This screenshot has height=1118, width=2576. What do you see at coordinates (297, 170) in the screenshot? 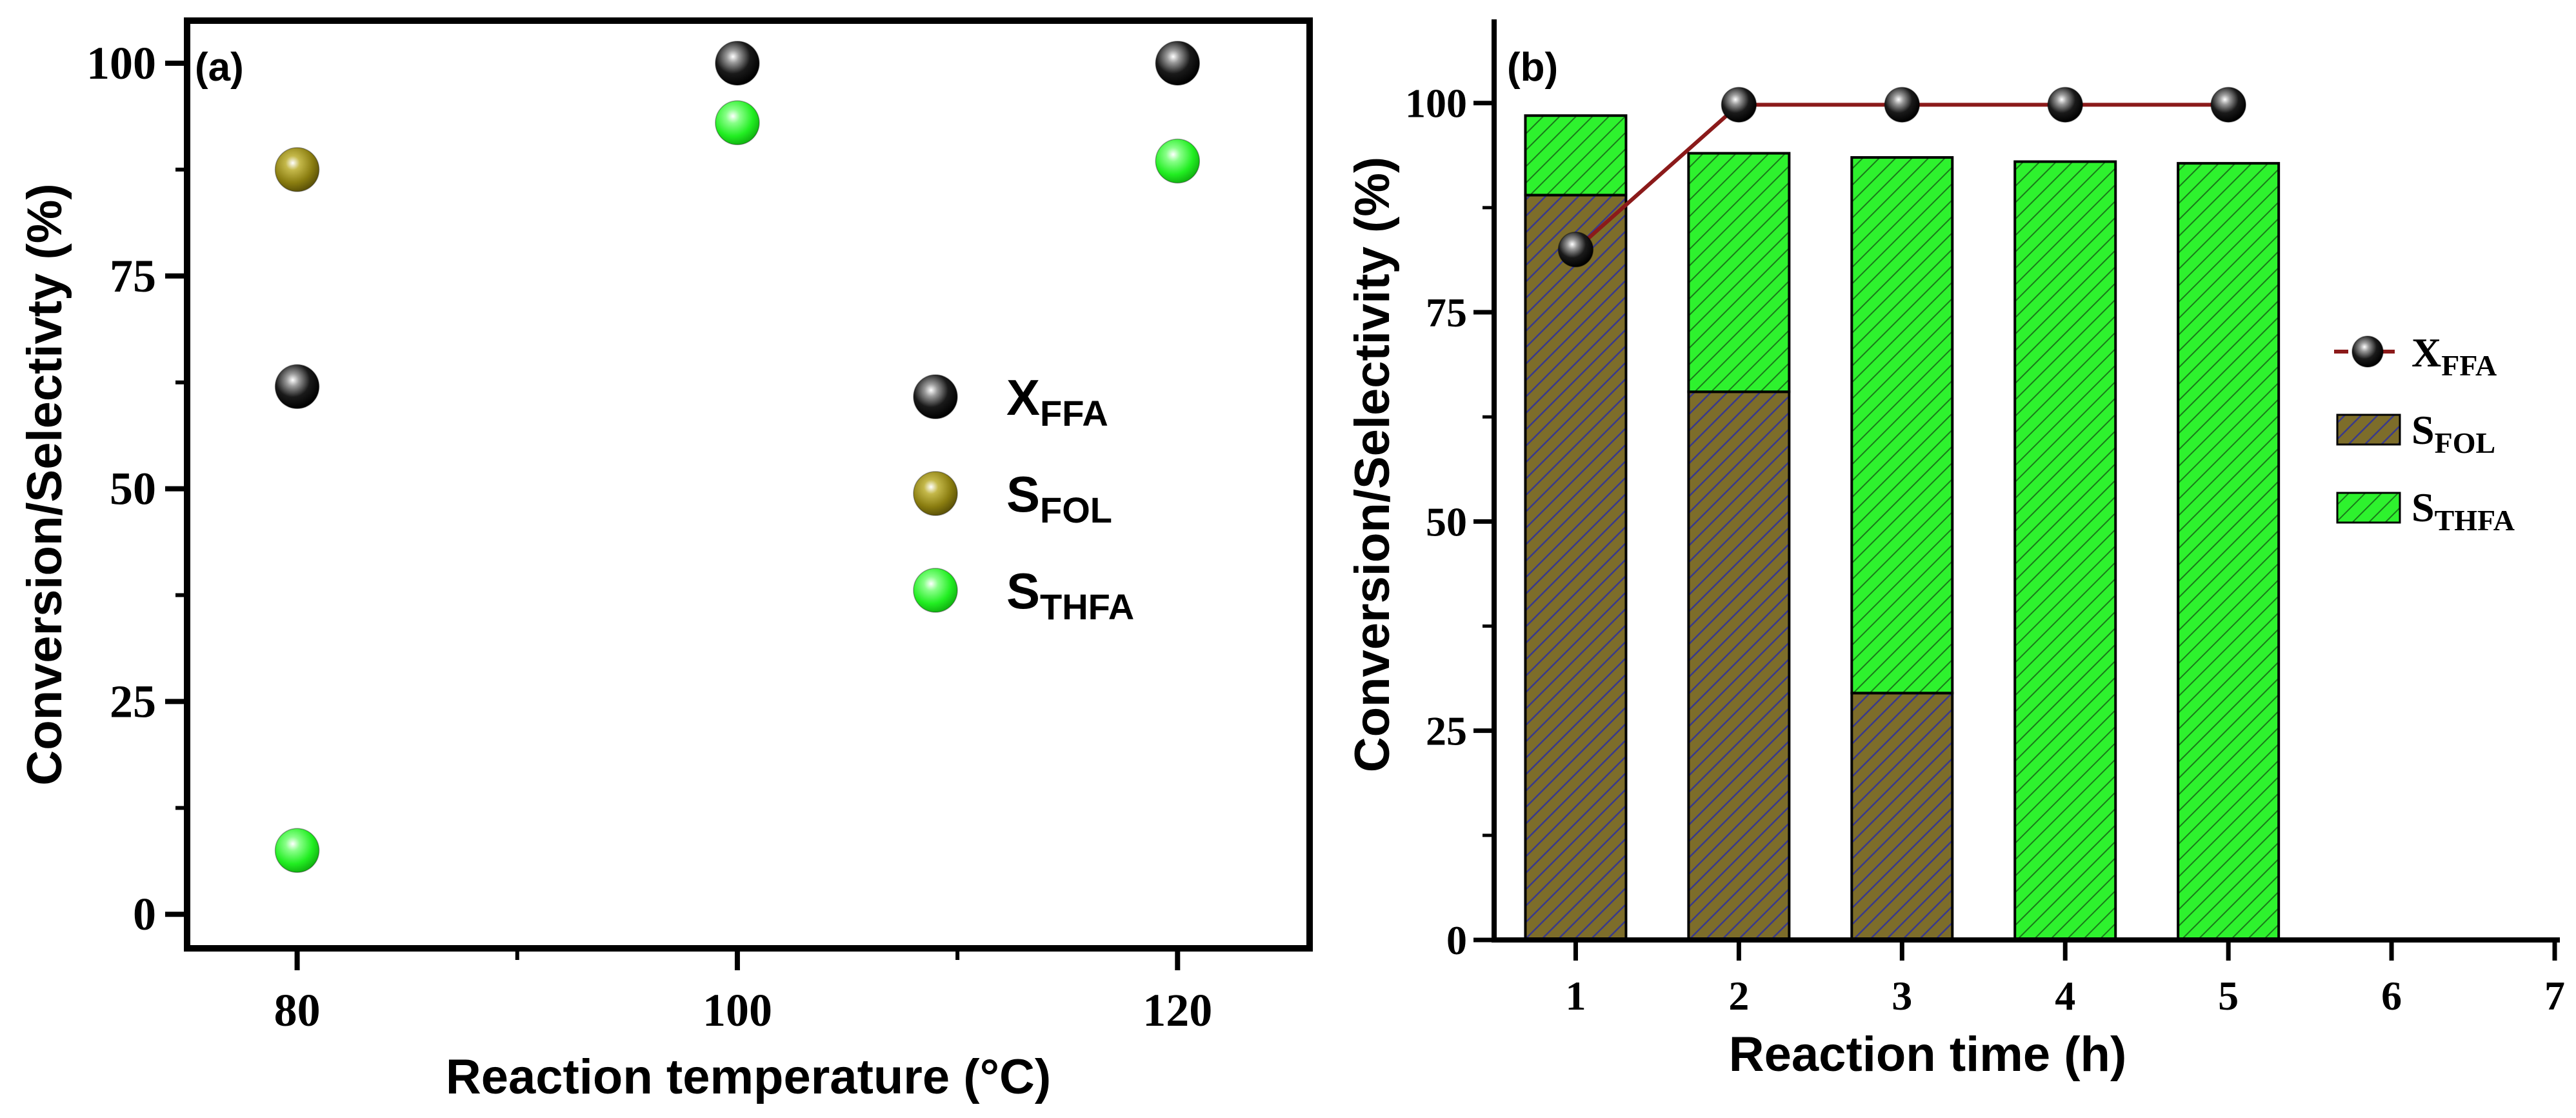
I see `point-s-fol` at bounding box center [297, 170].